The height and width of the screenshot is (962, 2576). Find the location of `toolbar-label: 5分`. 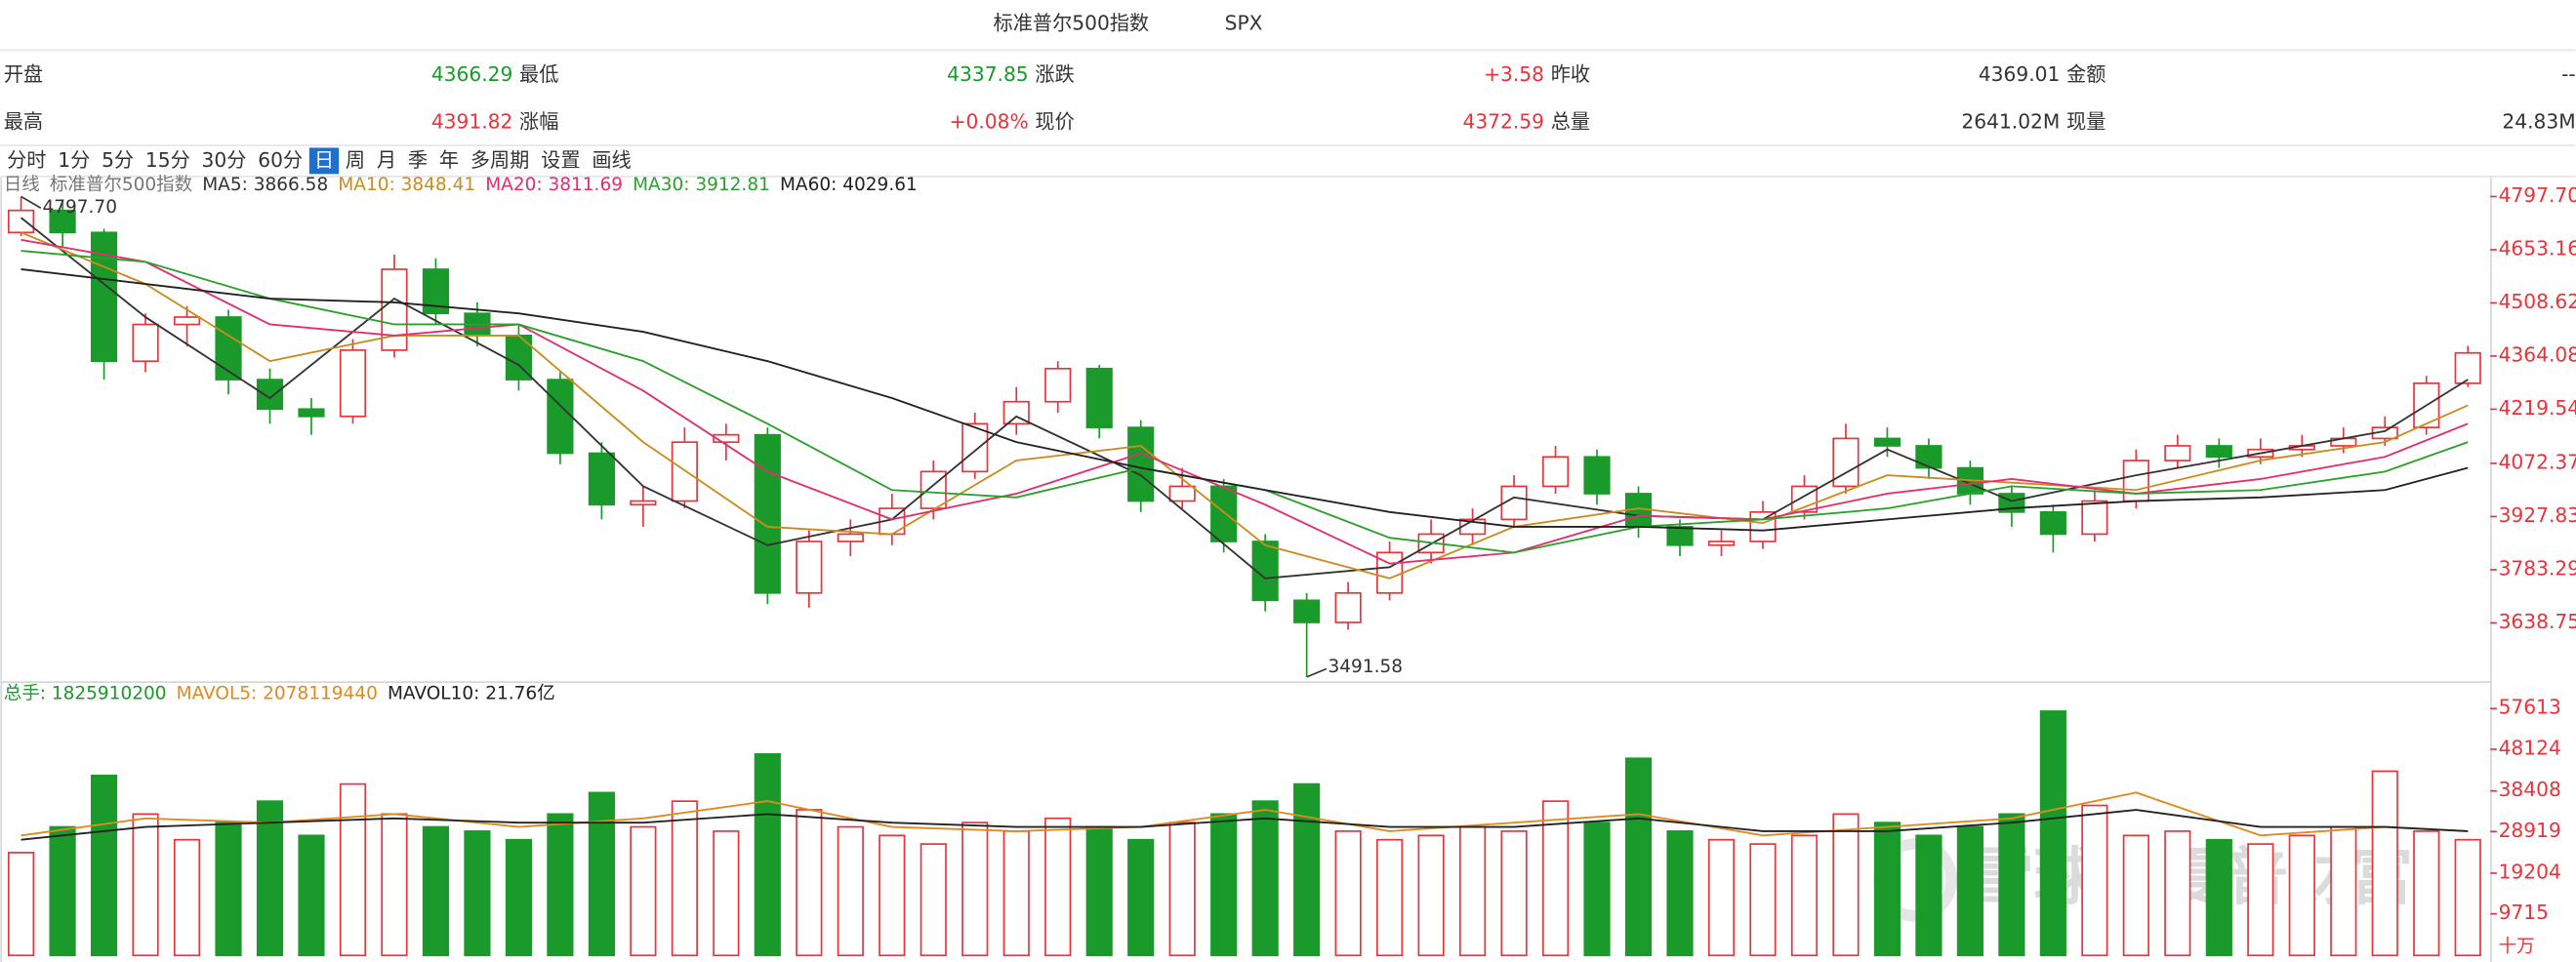

toolbar-label: 5分 is located at coordinates (118, 160).